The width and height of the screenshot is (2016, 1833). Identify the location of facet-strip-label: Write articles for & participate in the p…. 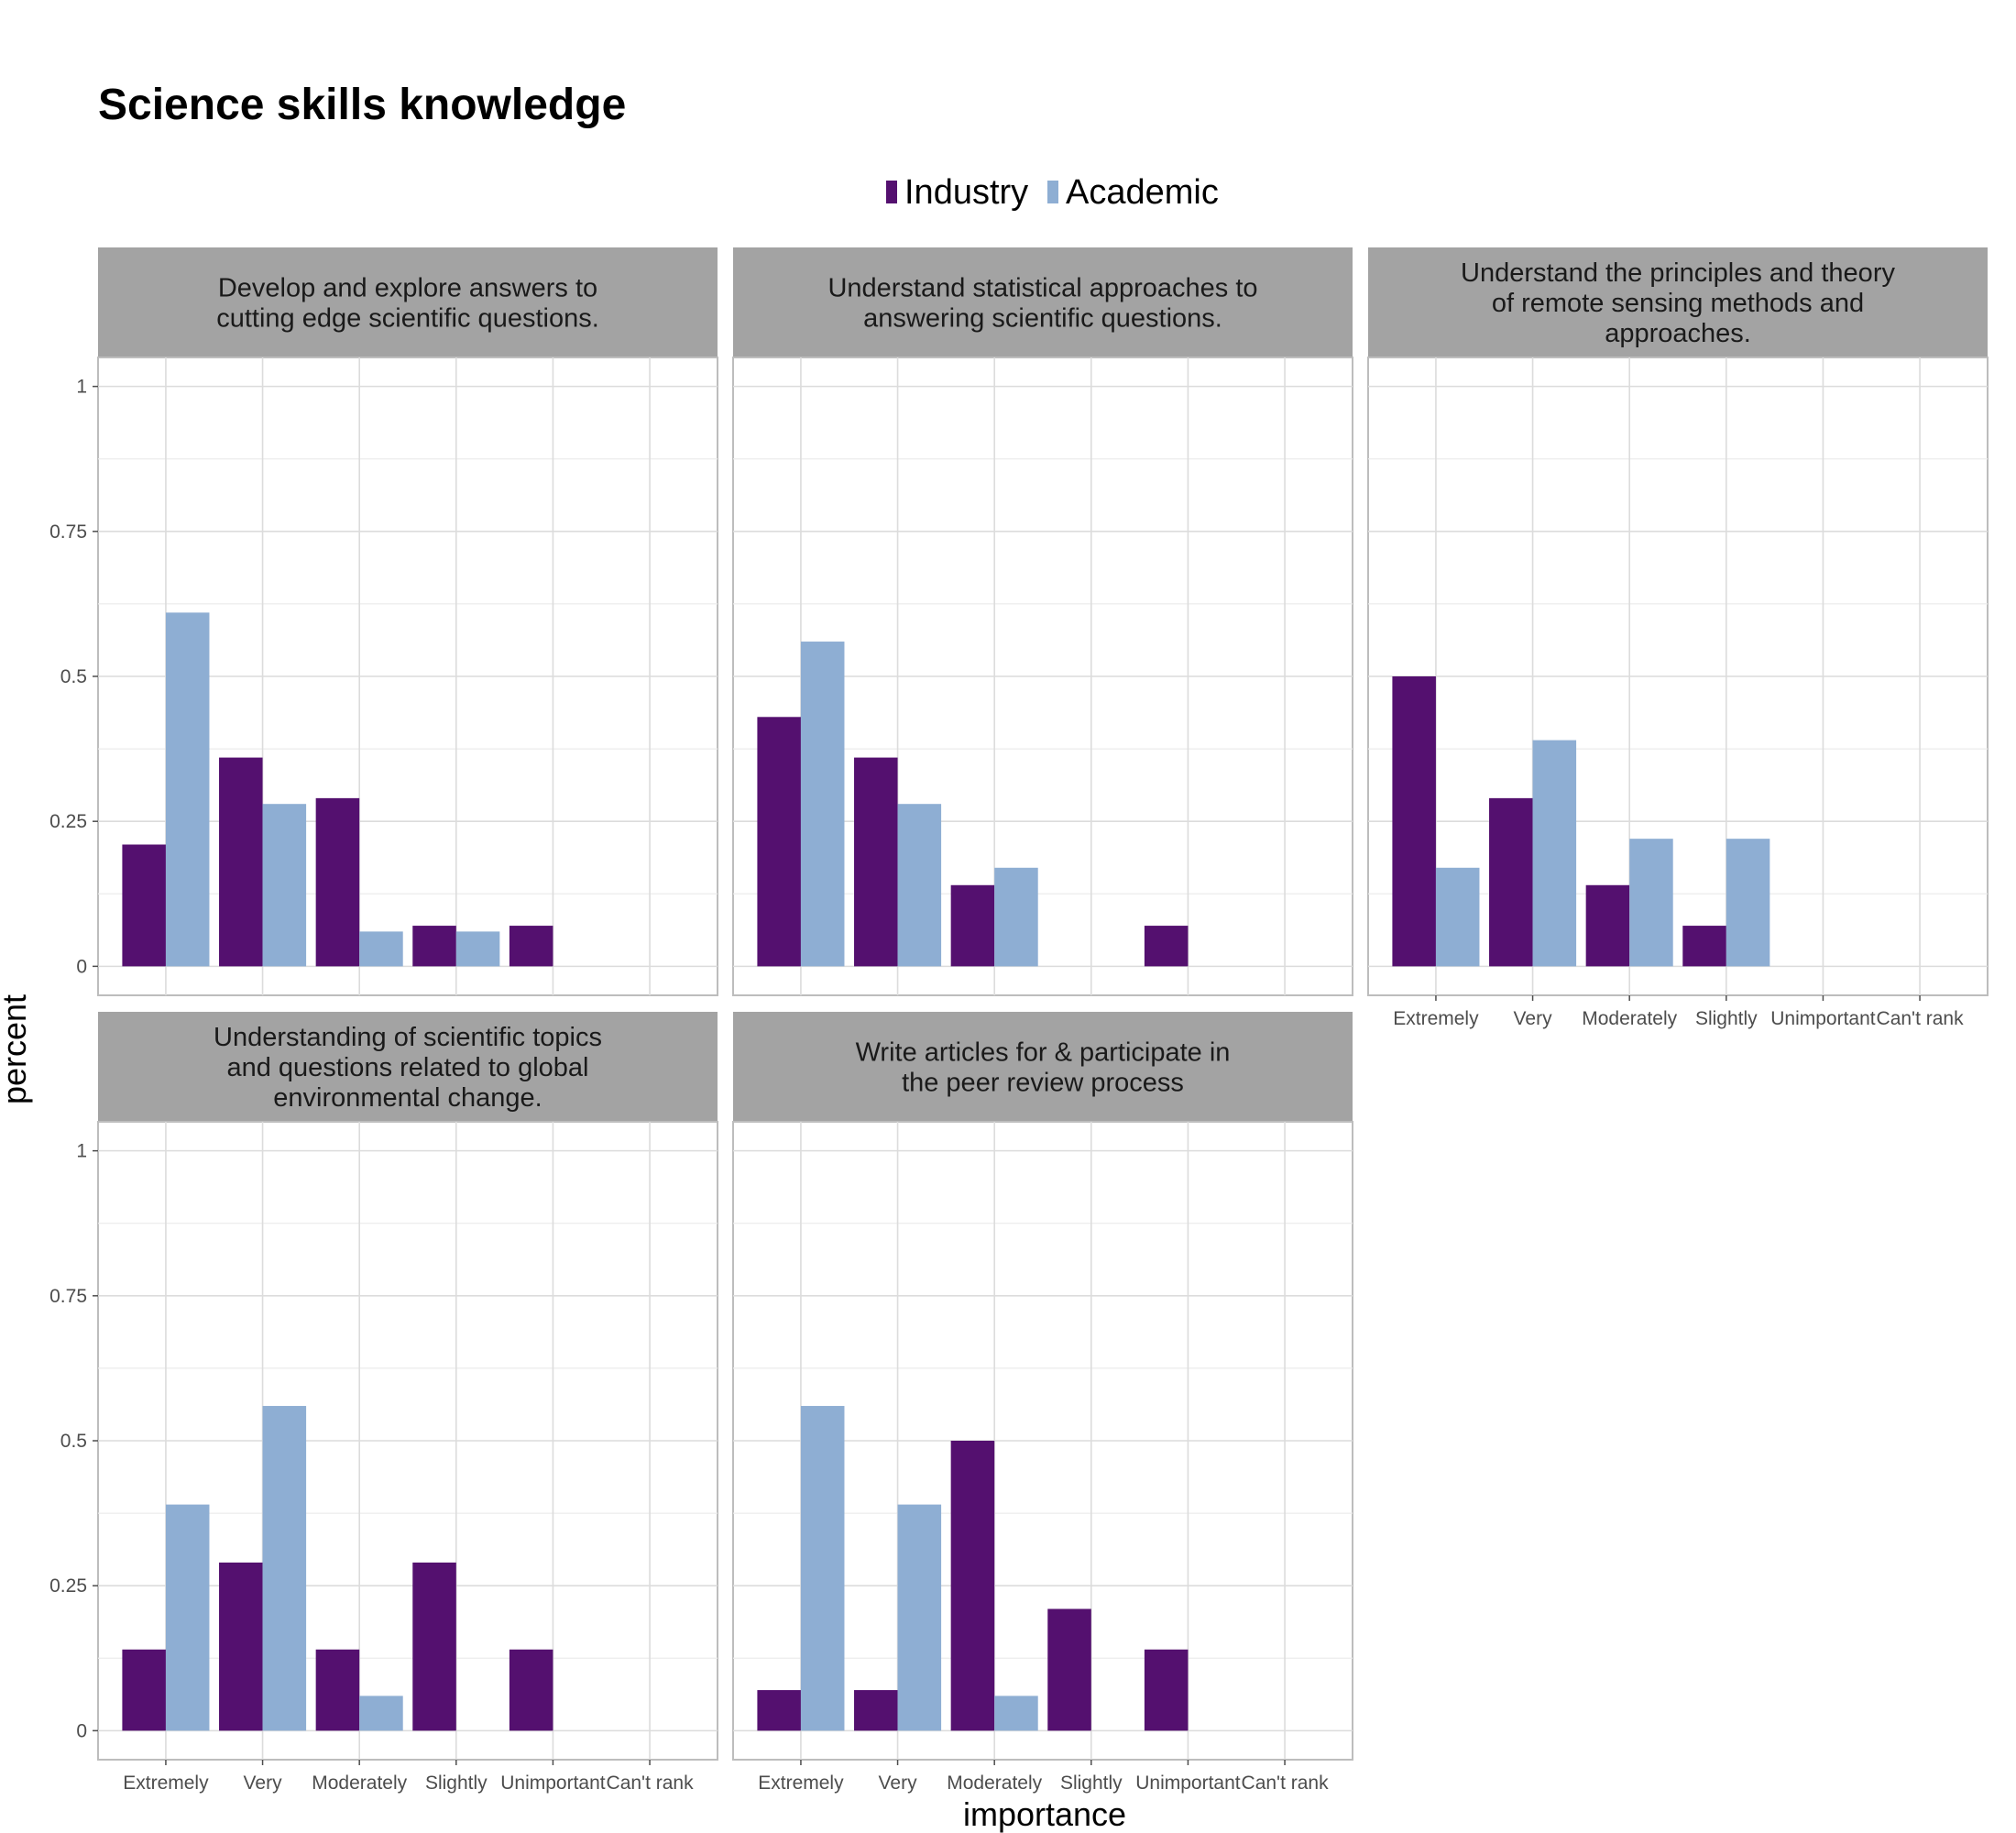
(1043, 1068).